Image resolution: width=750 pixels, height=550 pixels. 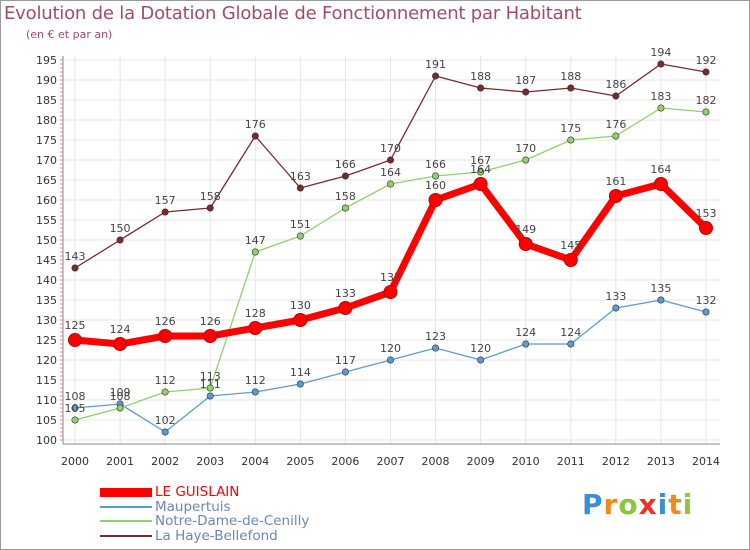 I want to click on data-label-maupertuis: 114, so click(x=300, y=372).